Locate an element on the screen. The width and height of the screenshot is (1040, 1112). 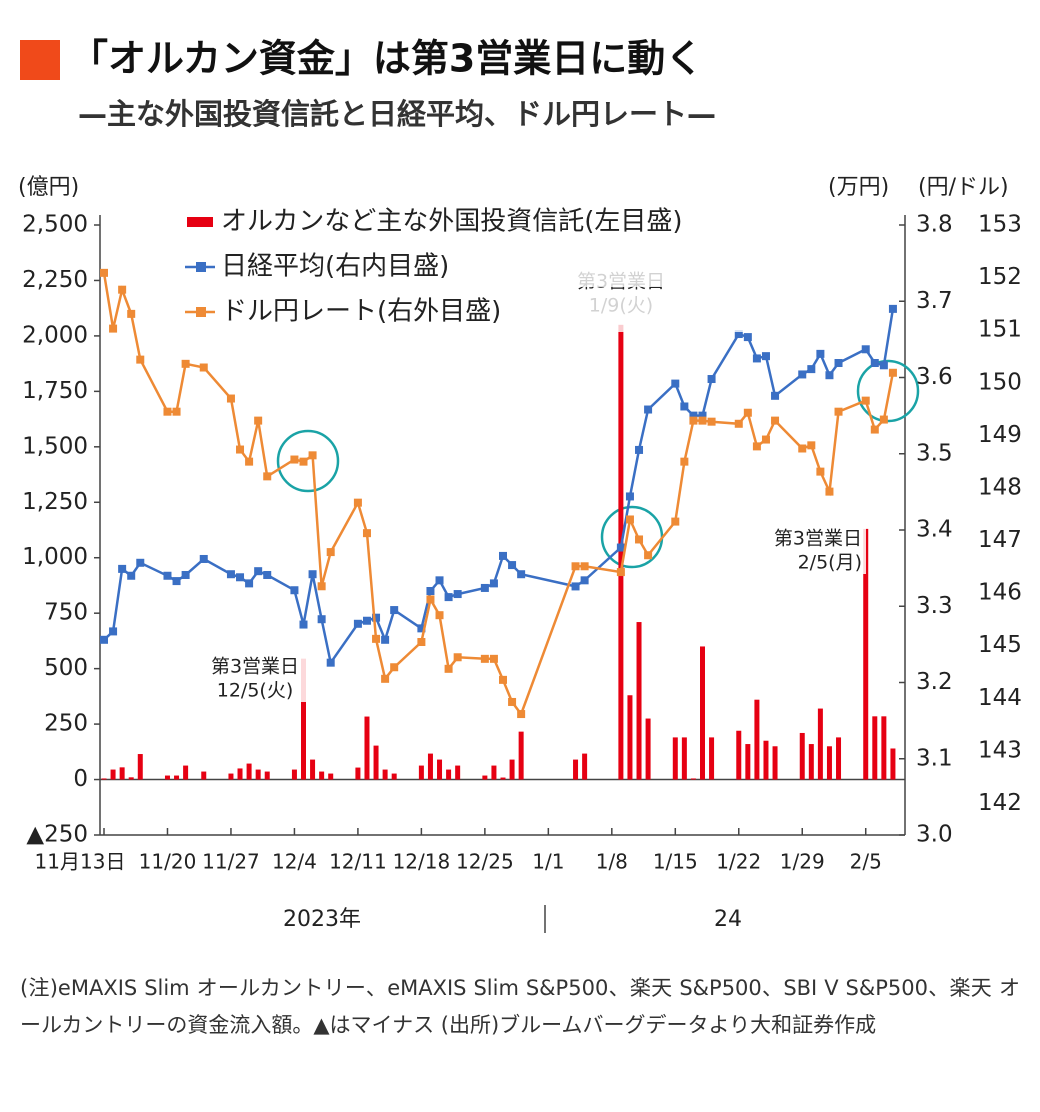
y-axis-label: (億円) is located at coordinates (48, 187).